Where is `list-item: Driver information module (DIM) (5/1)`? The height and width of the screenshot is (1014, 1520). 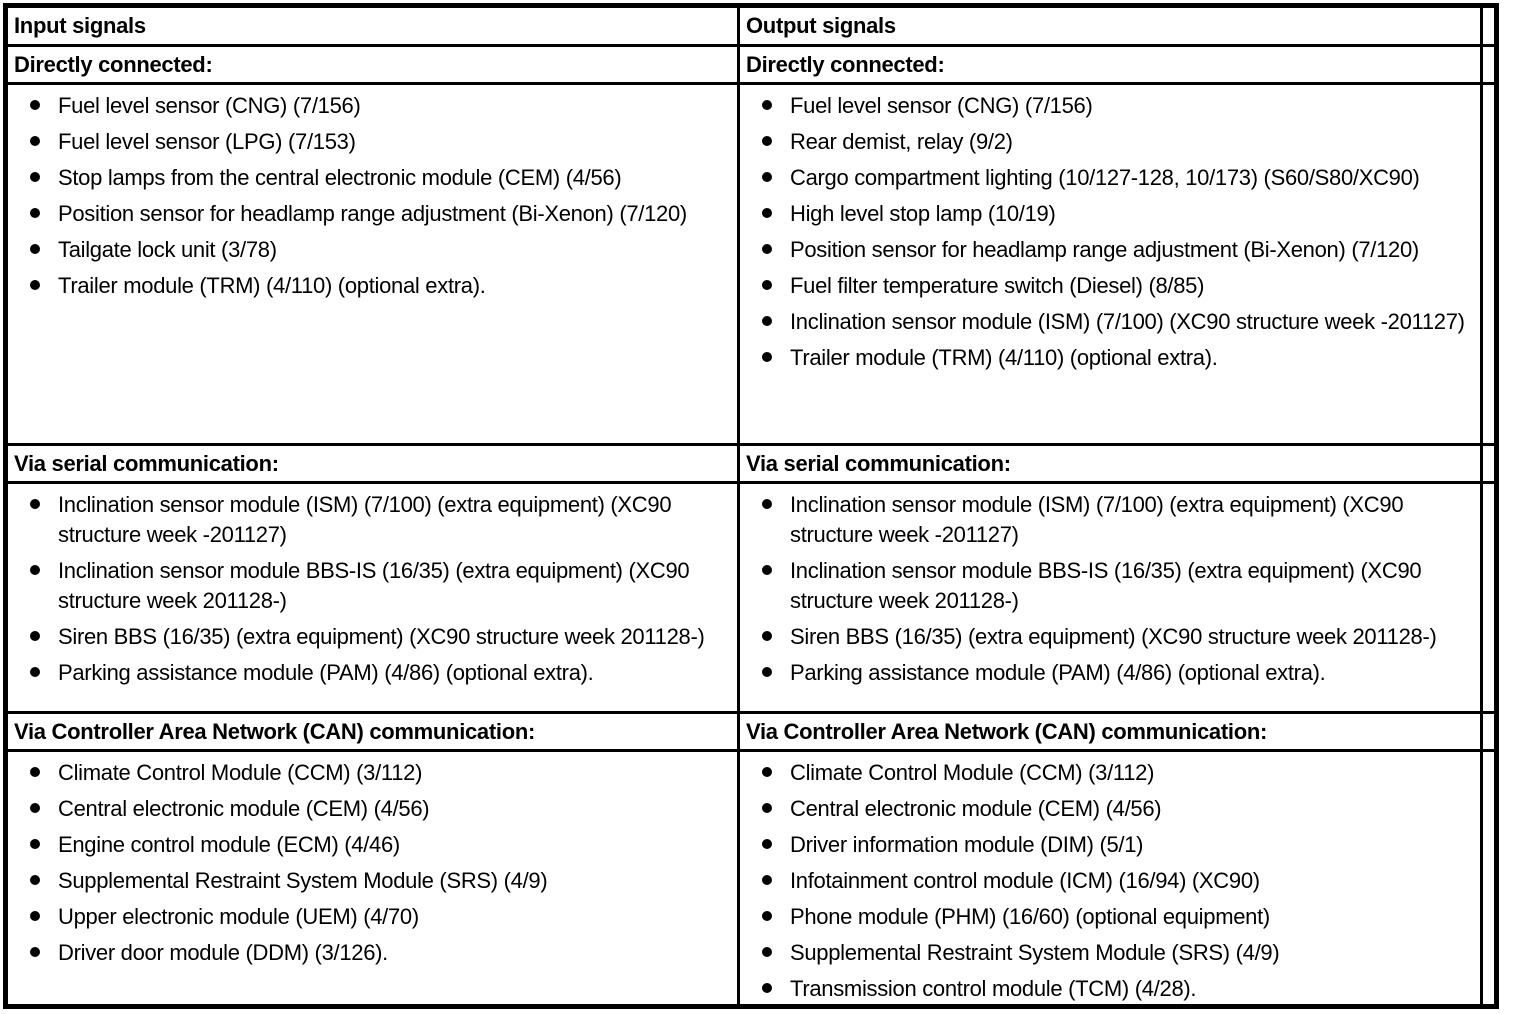
list-item: Driver information module (DIM) (5/1) is located at coordinates (1108, 845).